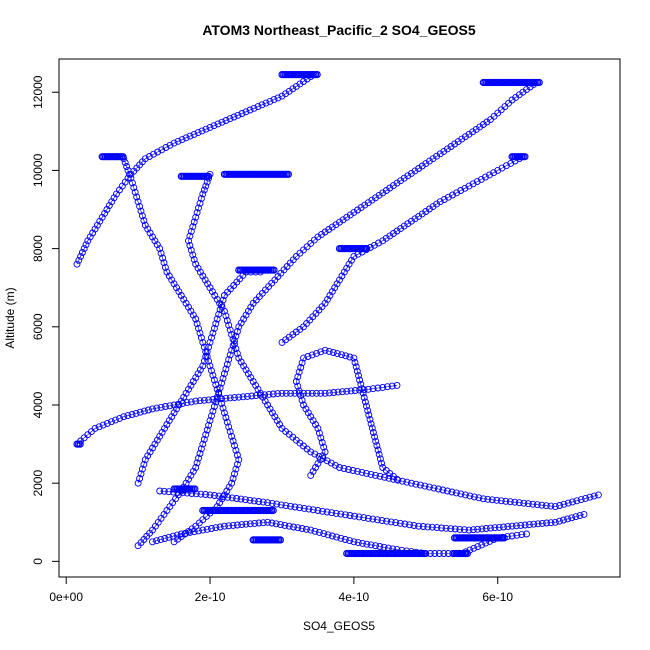 This screenshot has width=650, height=650. What do you see at coordinates (497, 597) in the screenshot?
I see `x-tick-label: 6e-10` at bounding box center [497, 597].